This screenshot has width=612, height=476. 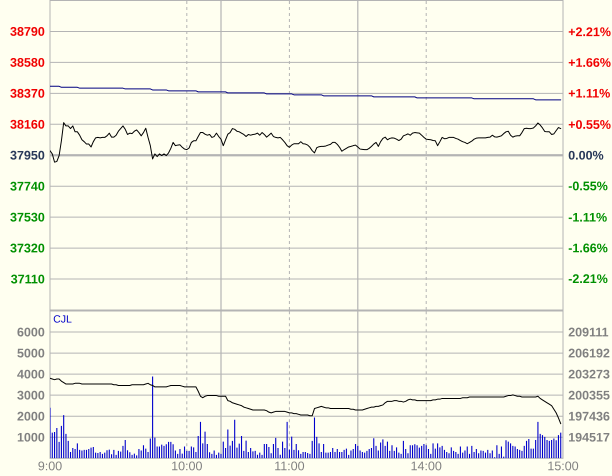 What do you see at coordinates (589, 124) in the screenshot?
I see `y2-tick-label: +0.55%` at bounding box center [589, 124].